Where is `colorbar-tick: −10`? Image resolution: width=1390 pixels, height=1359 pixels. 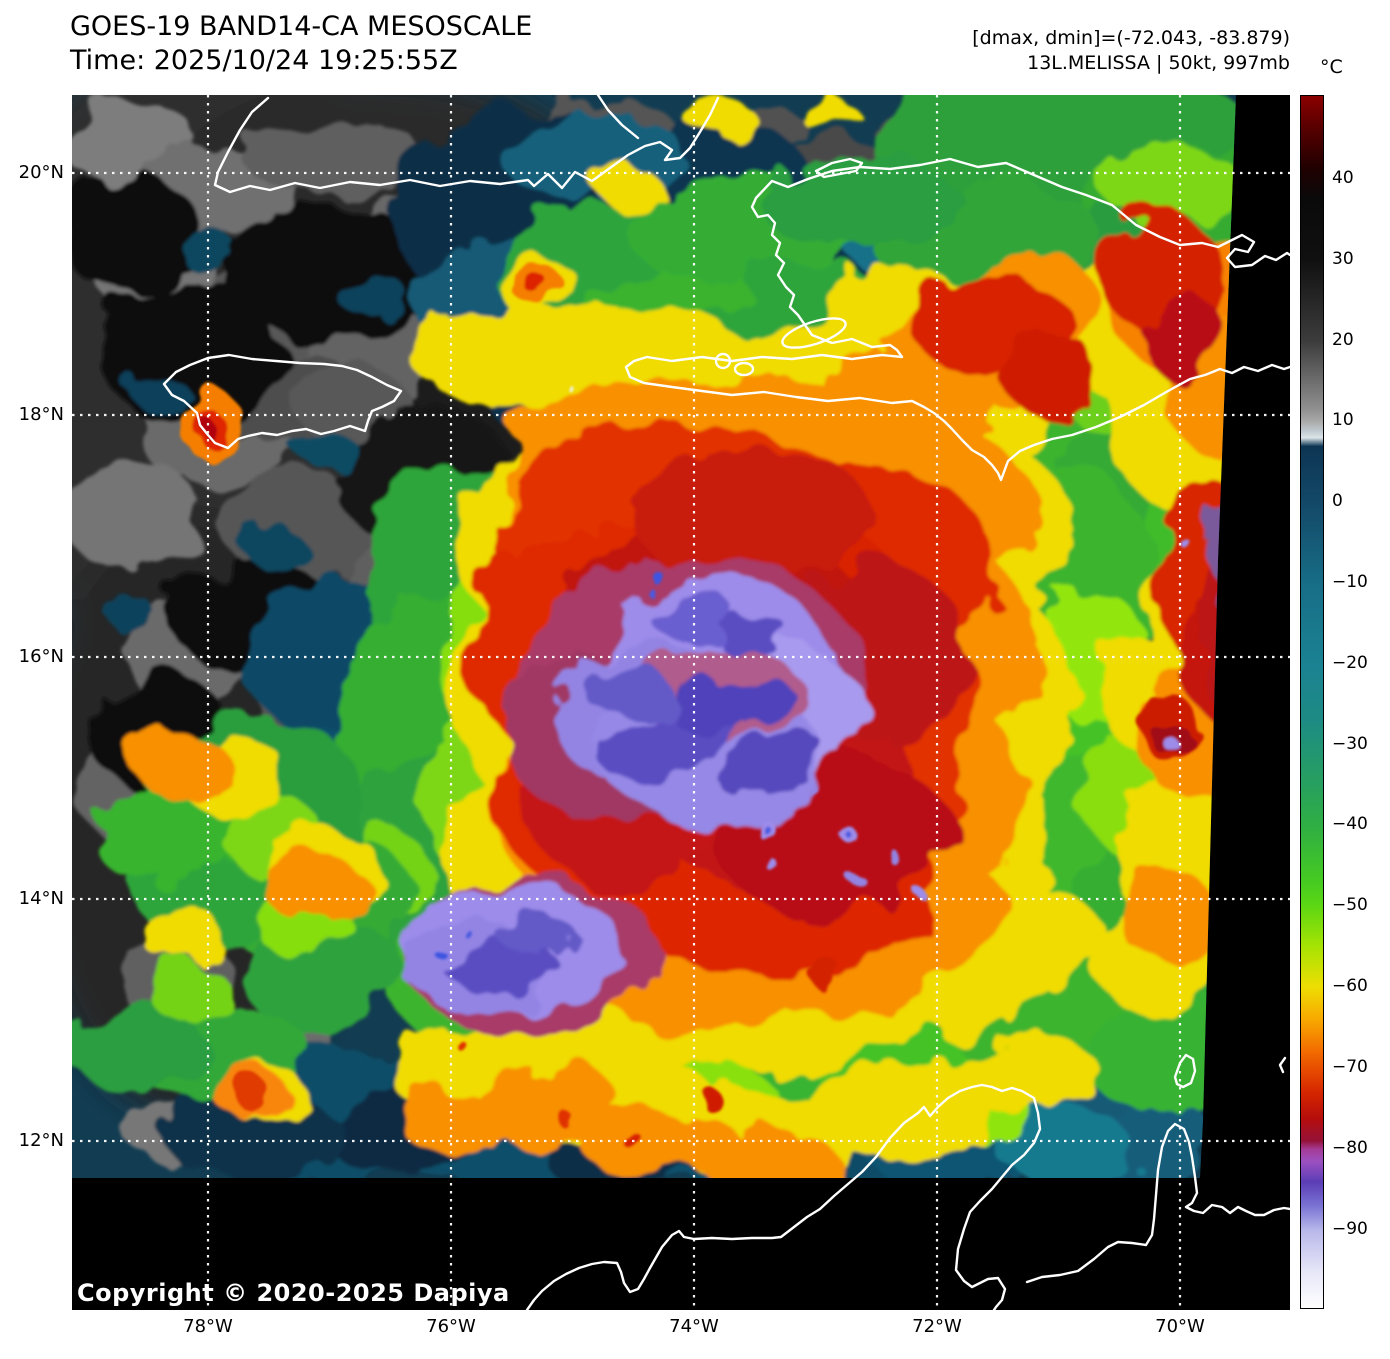
colorbar-tick: −10 is located at coordinates (1350, 582).